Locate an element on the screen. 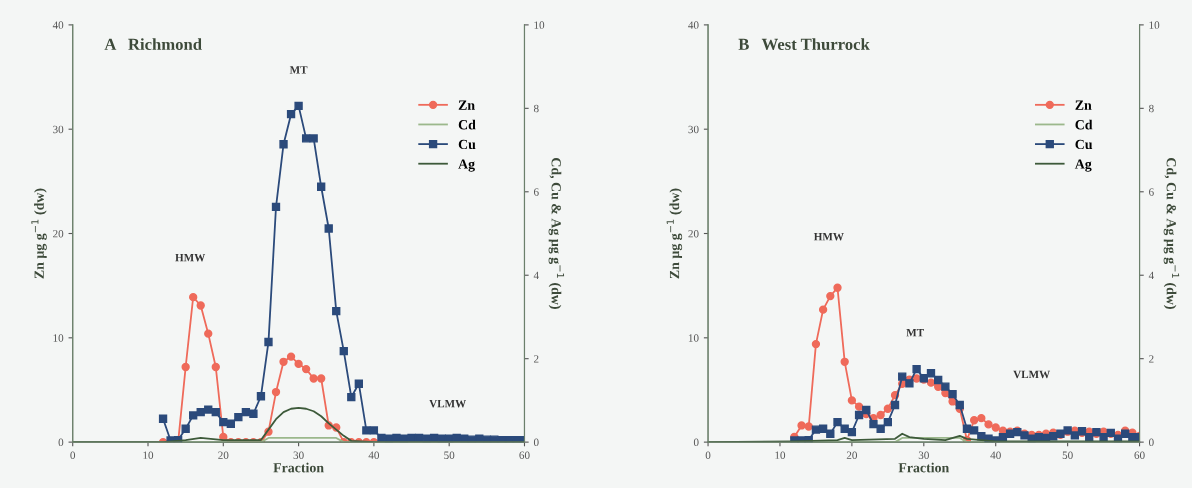  text: A Richmond is located at coordinates (153, 44).